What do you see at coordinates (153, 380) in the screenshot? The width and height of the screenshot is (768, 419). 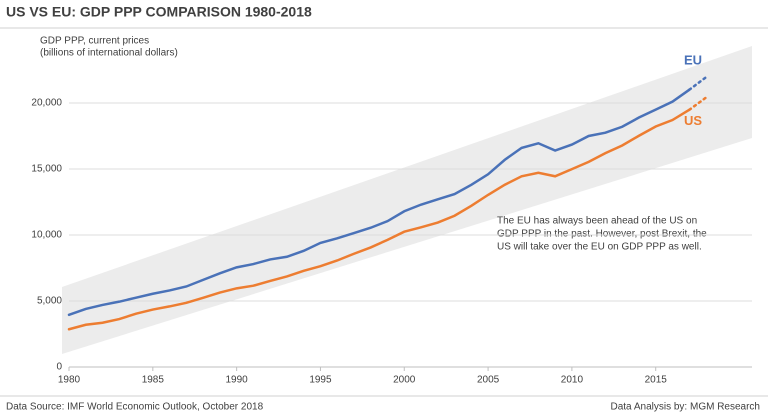 I see `x-tick-label: 1985` at bounding box center [153, 380].